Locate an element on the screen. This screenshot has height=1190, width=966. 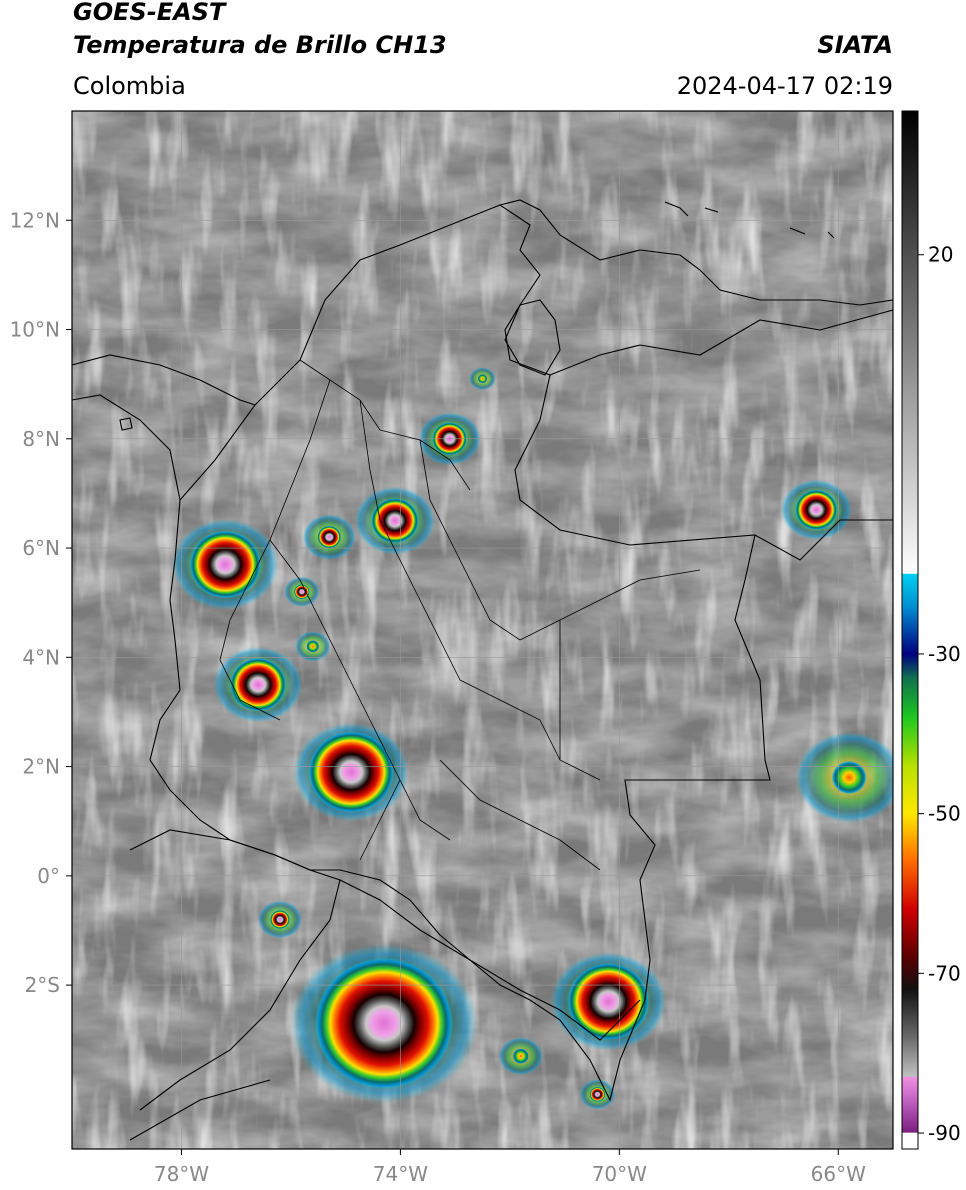
lon-label: 66°W is located at coordinates (838, 1174).